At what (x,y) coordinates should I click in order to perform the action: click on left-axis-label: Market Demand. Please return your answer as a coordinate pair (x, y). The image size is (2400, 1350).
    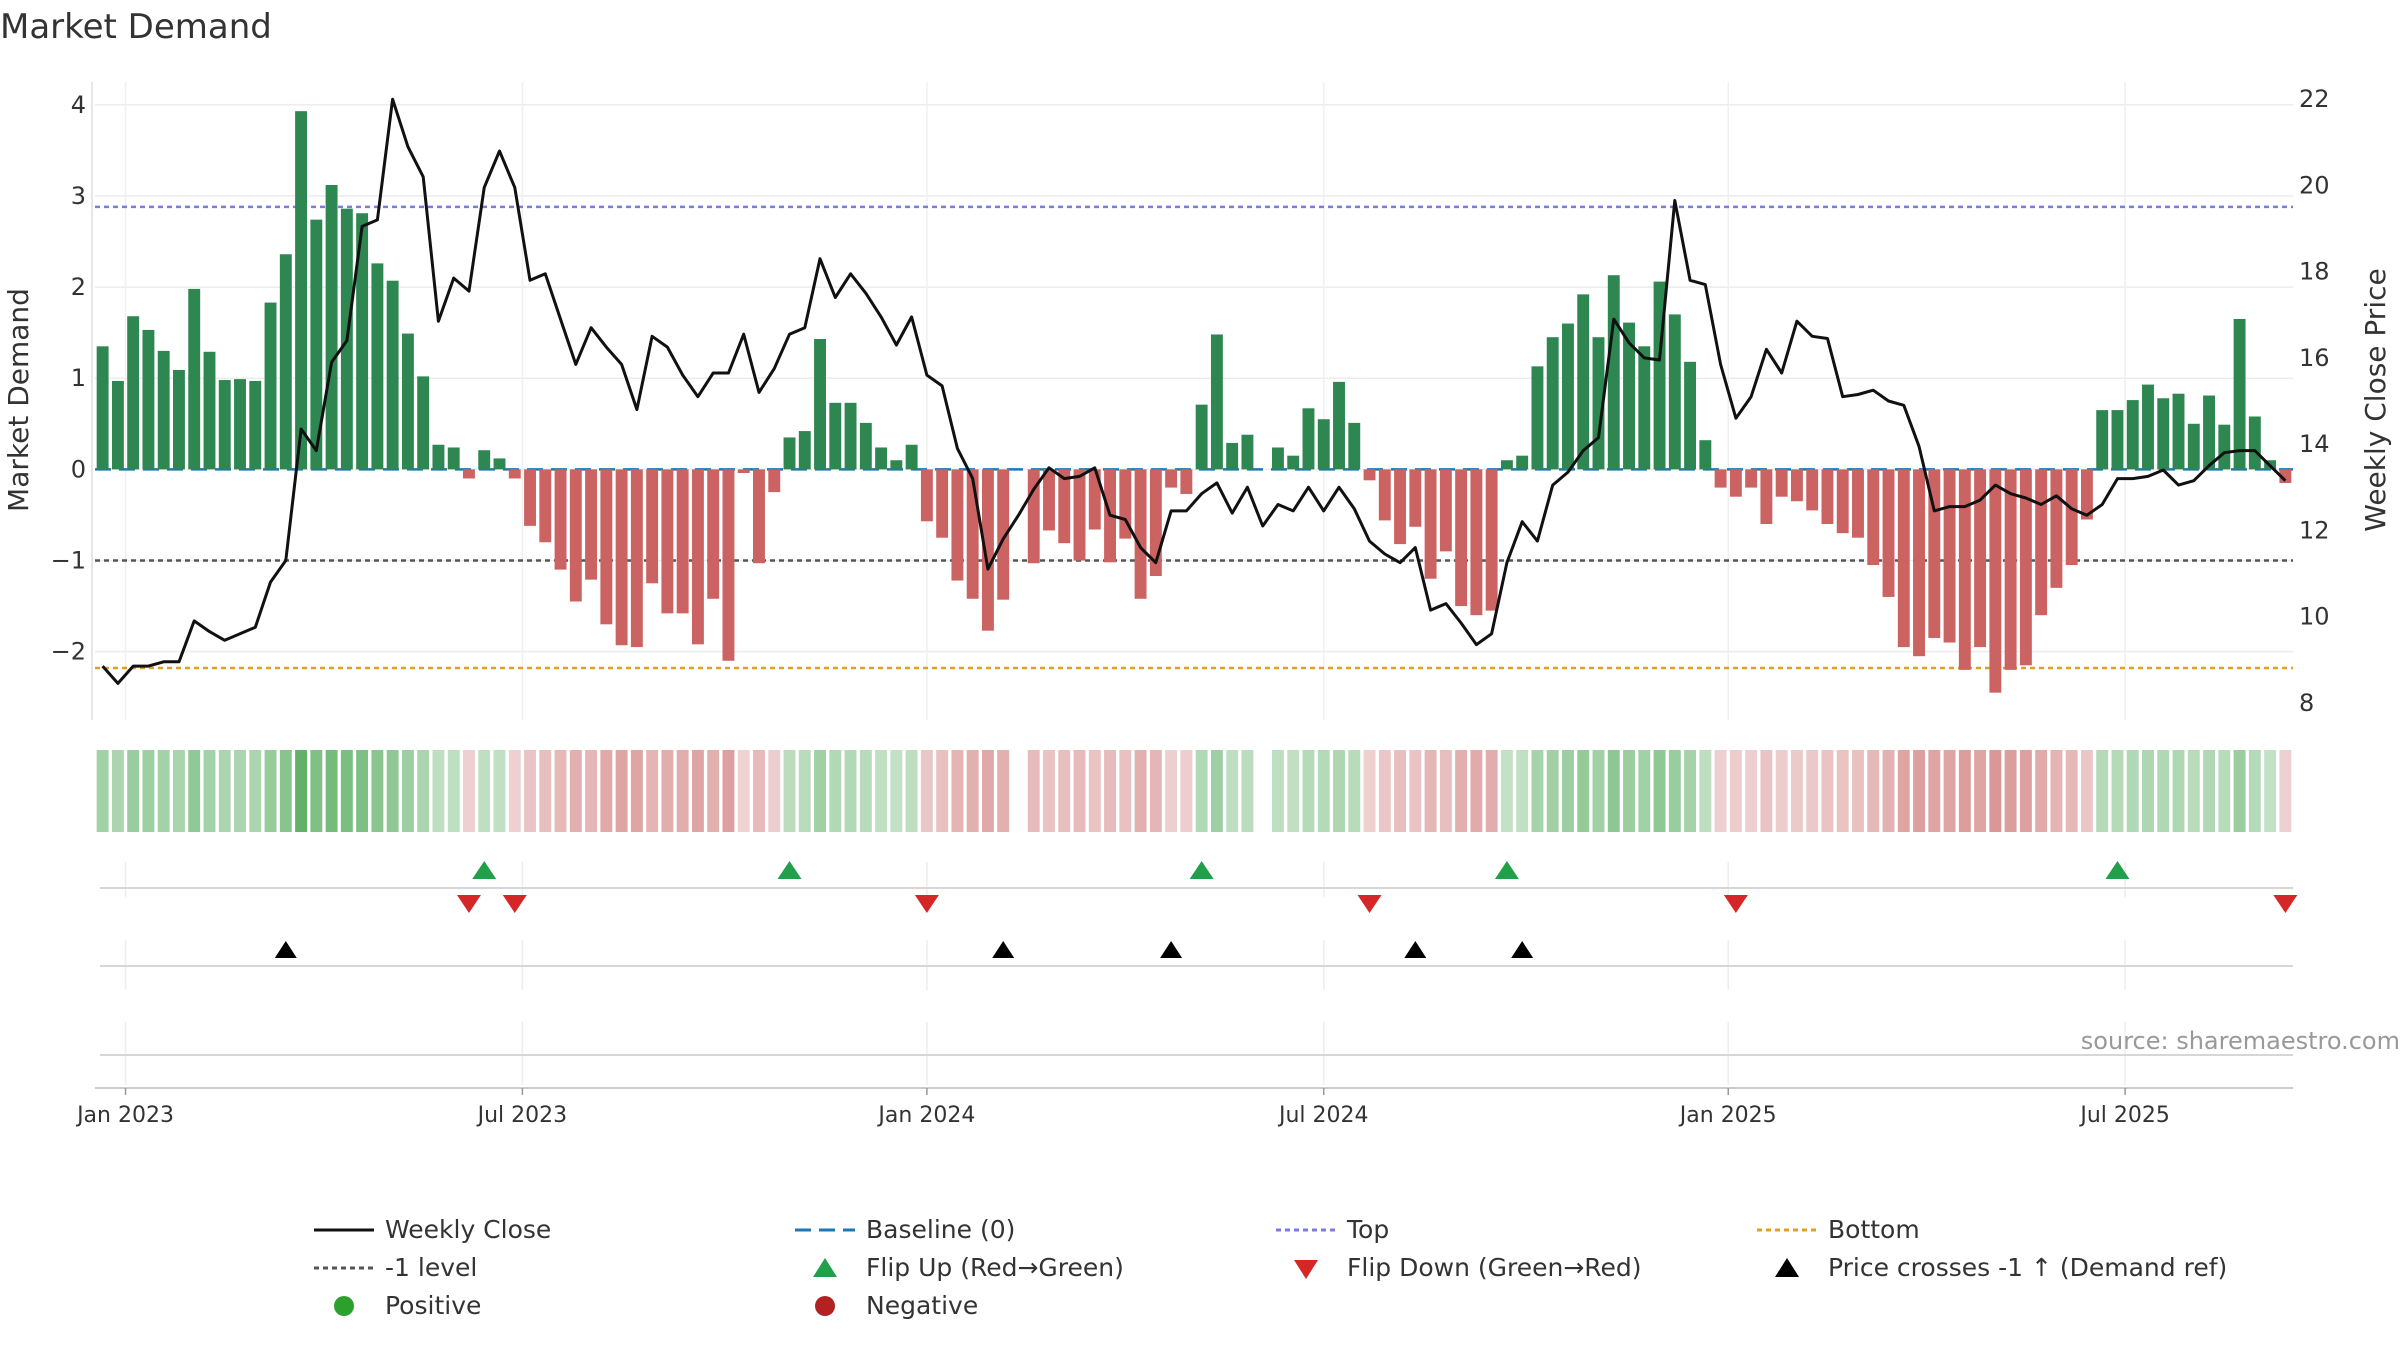
    Looking at the image, I should click on (18, 400).